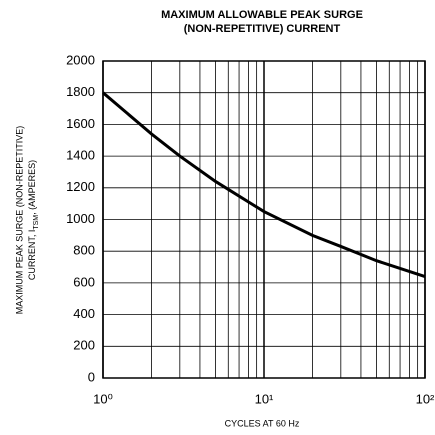  What do you see at coordinates (84, 281) in the screenshot?
I see `y-tick-label: 600` at bounding box center [84, 281].